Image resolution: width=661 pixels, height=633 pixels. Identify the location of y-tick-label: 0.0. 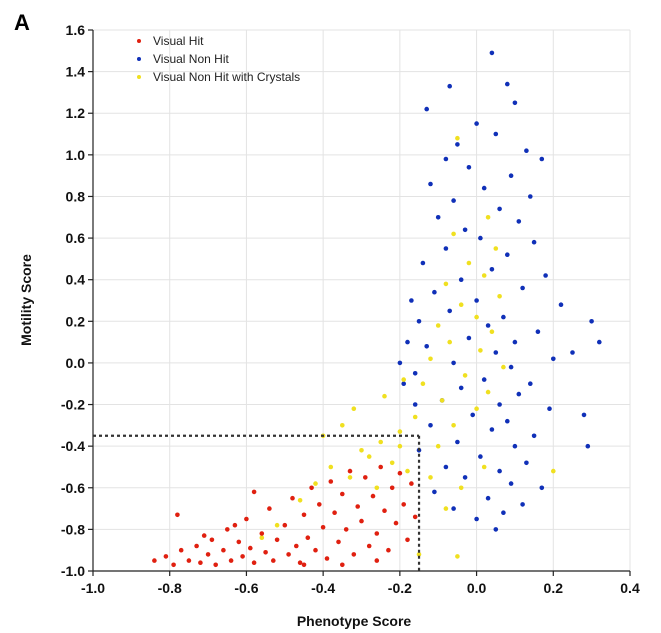
(76, 363).